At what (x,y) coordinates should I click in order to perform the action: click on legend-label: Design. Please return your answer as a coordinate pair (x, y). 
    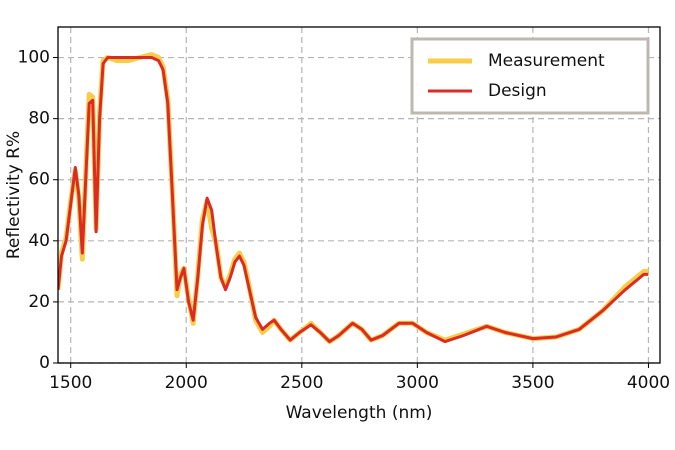
    Looking at the image, I should click on (517, 91).